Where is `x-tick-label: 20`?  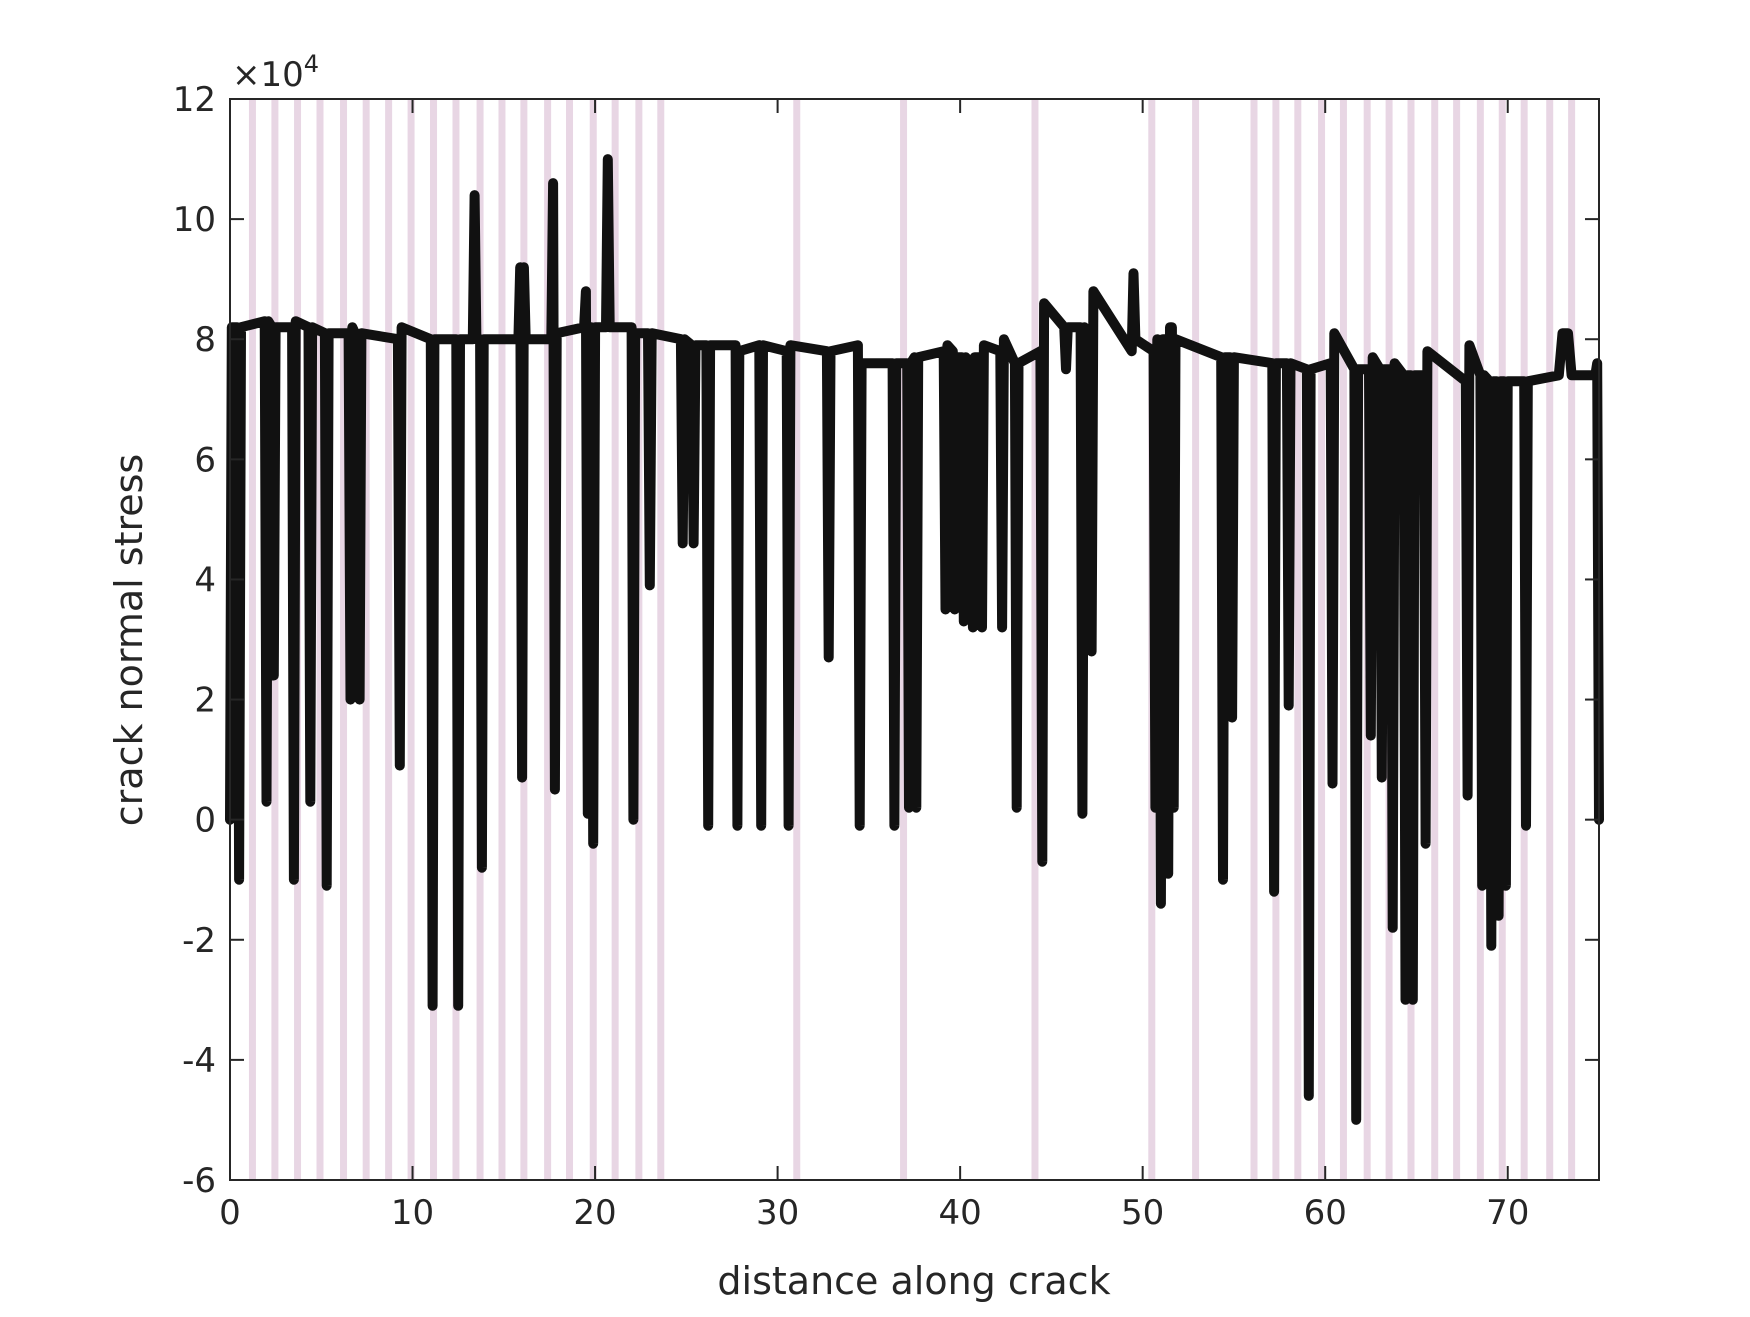
x-tick-label: 20 is located at coordinates (594, 1213).